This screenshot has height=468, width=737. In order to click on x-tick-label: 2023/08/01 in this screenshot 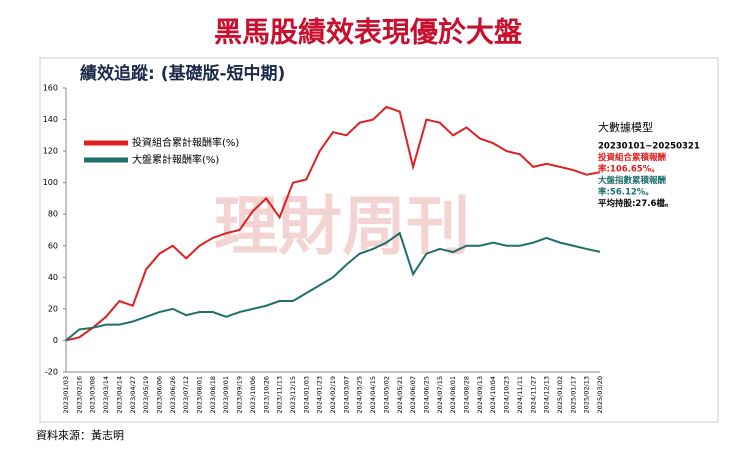, I will do `click(200, 394)`.